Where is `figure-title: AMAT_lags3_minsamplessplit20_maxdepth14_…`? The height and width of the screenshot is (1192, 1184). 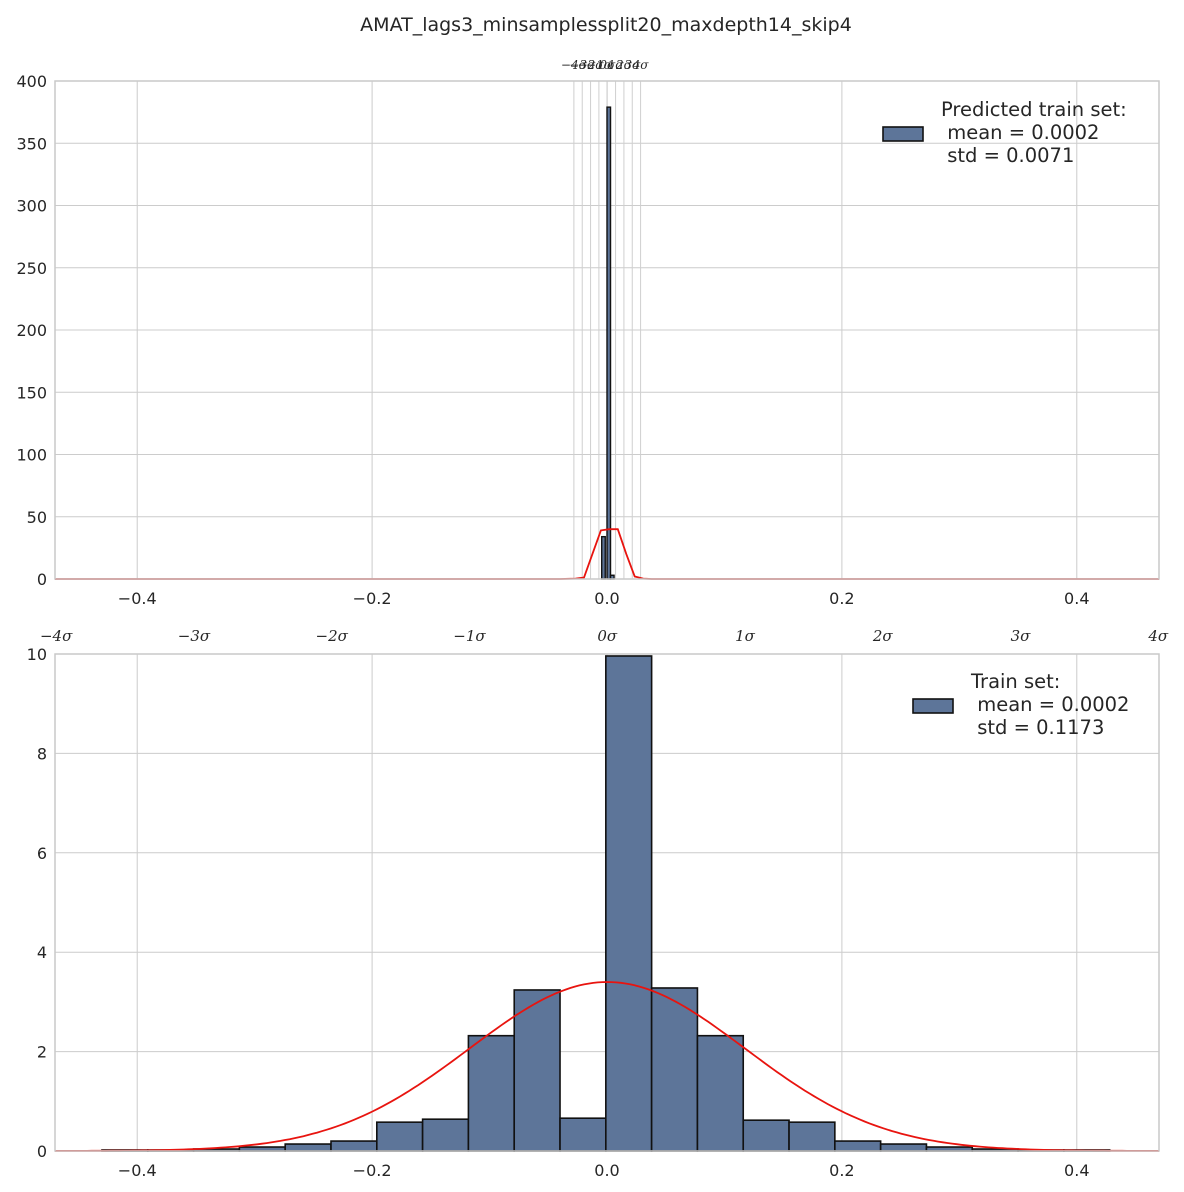
figure-title: AMAT_lags3_minsamplessplit20_maxdepth14_… is located at coordinates (606, 25).